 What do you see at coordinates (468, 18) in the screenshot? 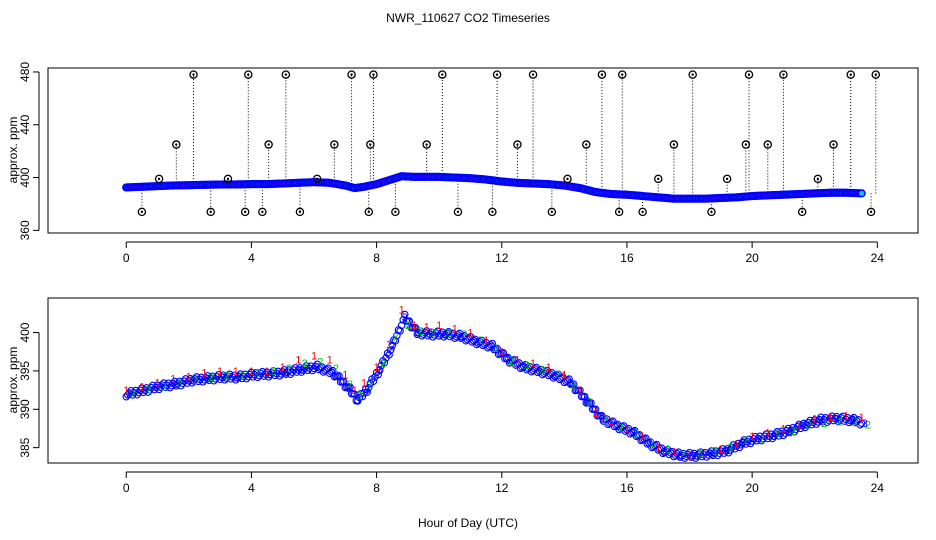
I see `chart-title: NWR_110627 CO2 Timeseries` at bounding box center [468, 18].